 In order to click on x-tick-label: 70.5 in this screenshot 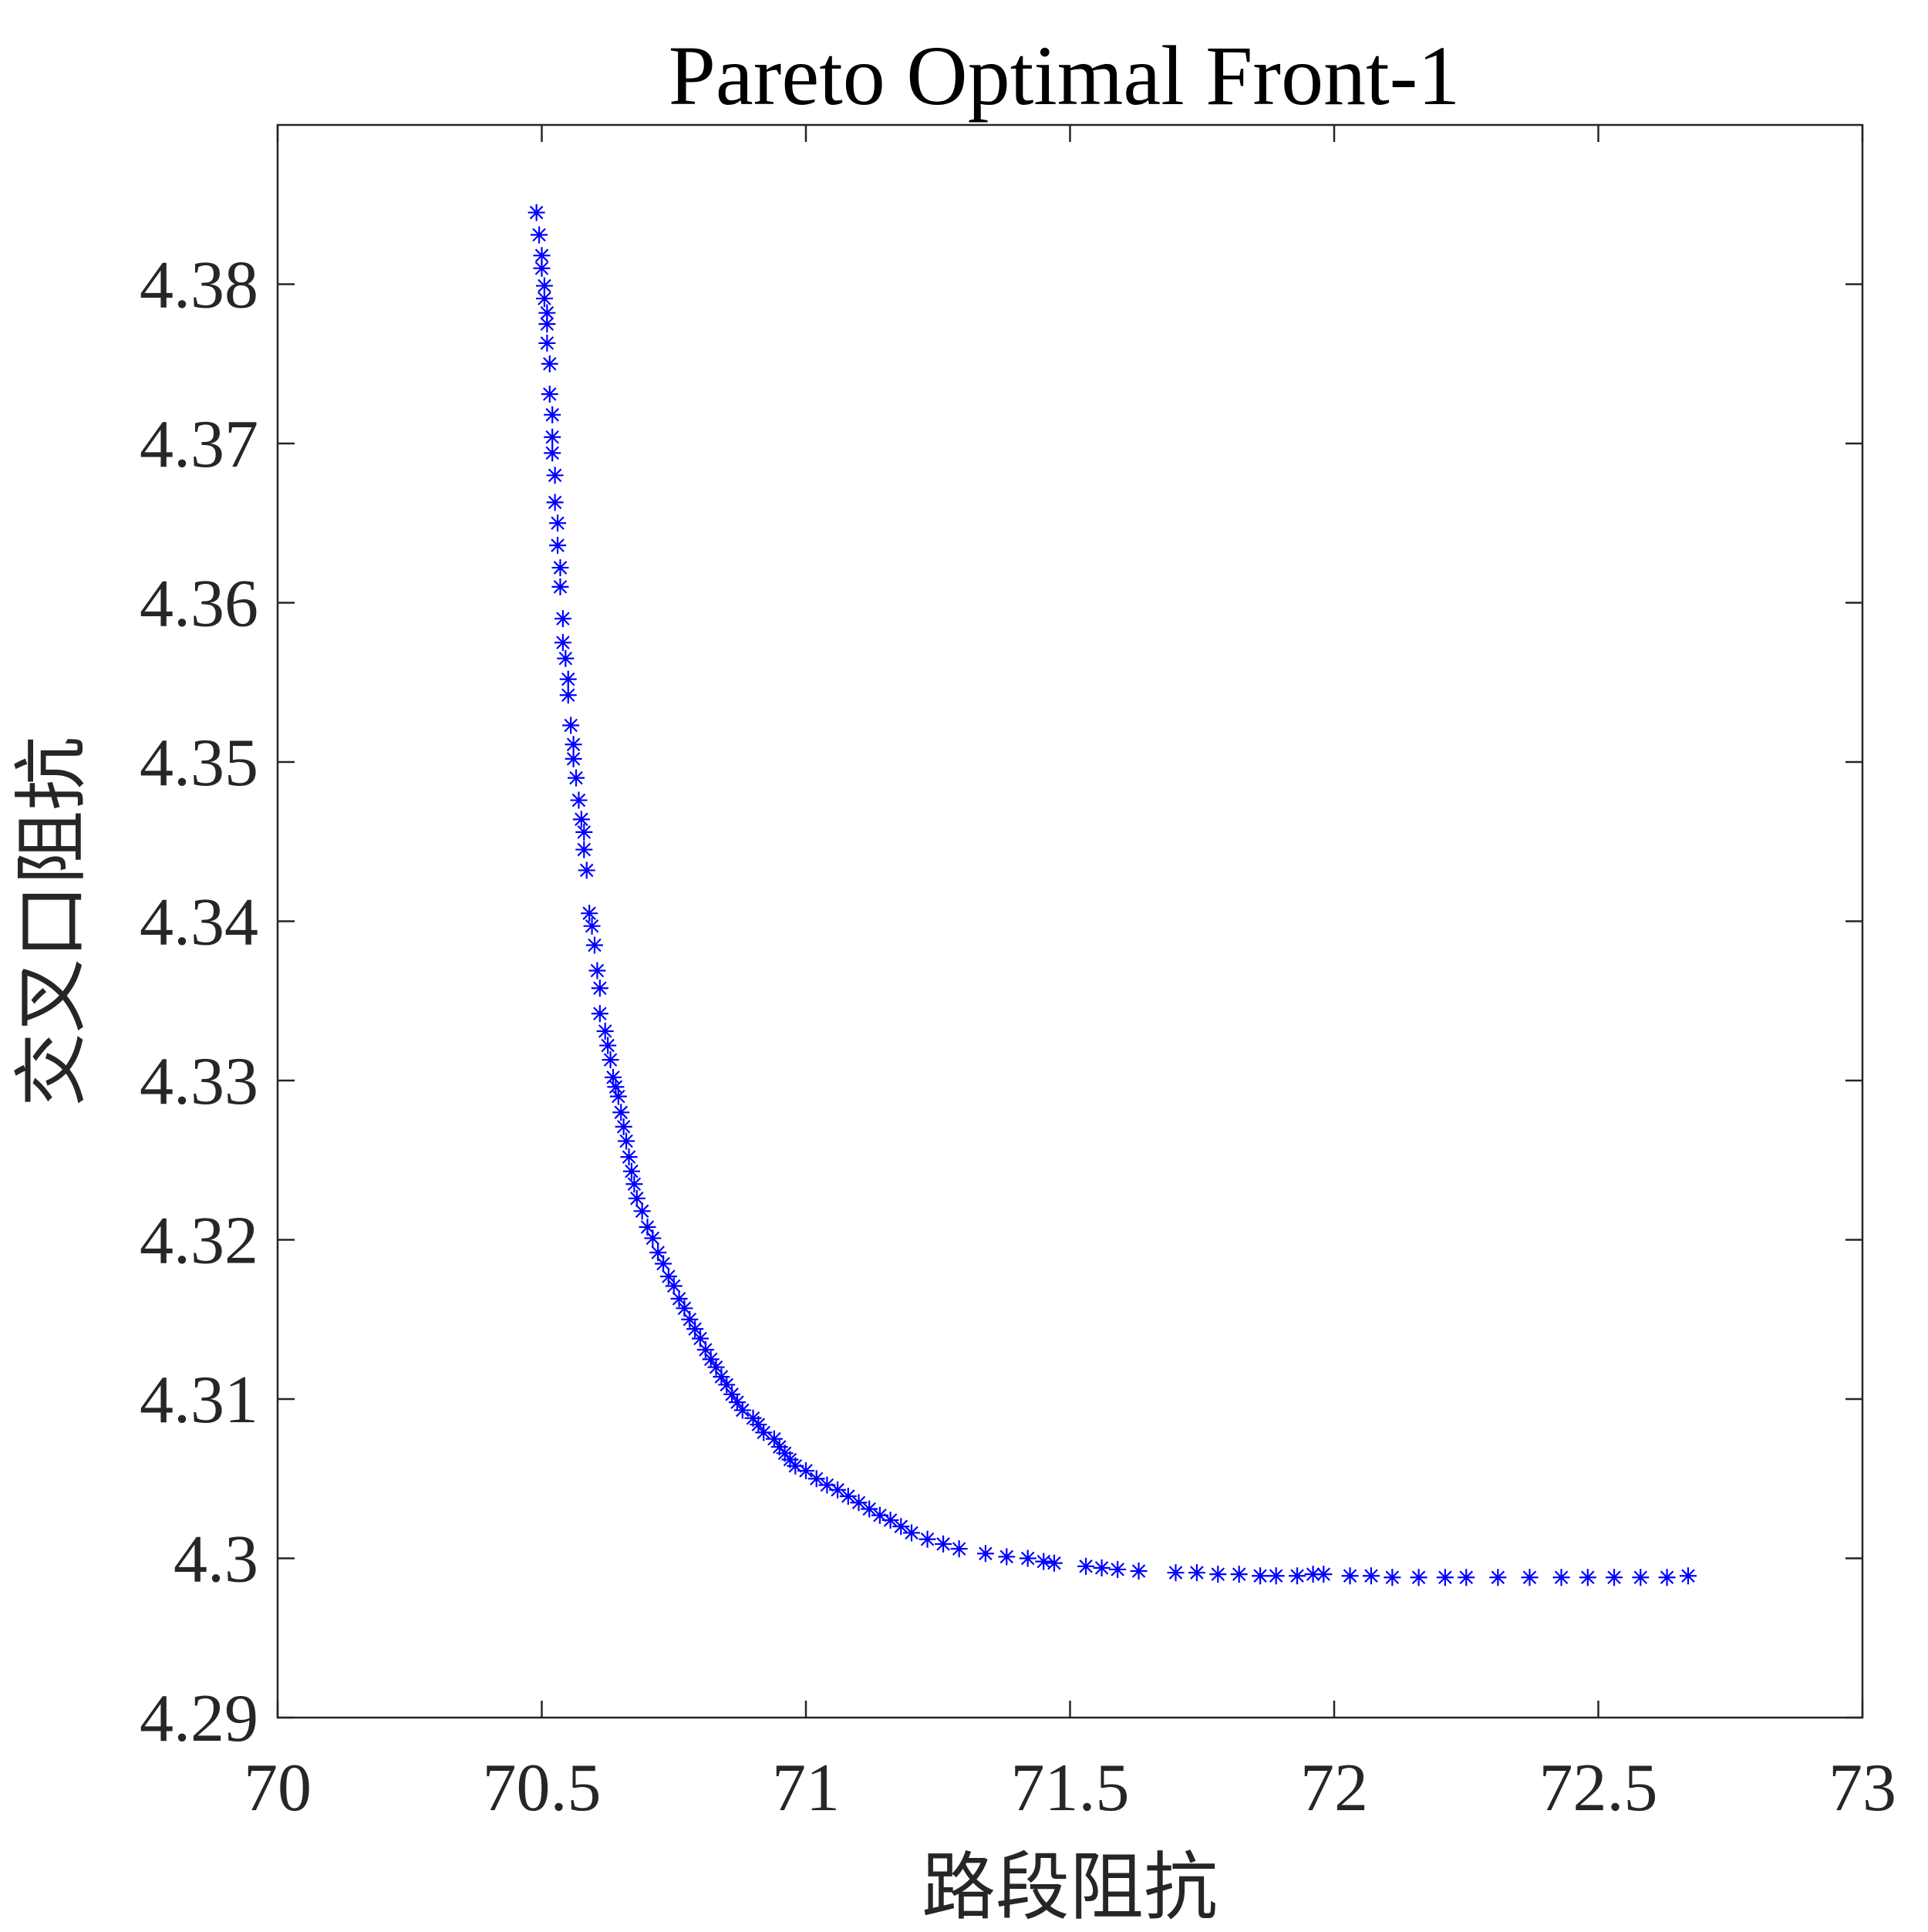, I will do `click(542, 1788)`.